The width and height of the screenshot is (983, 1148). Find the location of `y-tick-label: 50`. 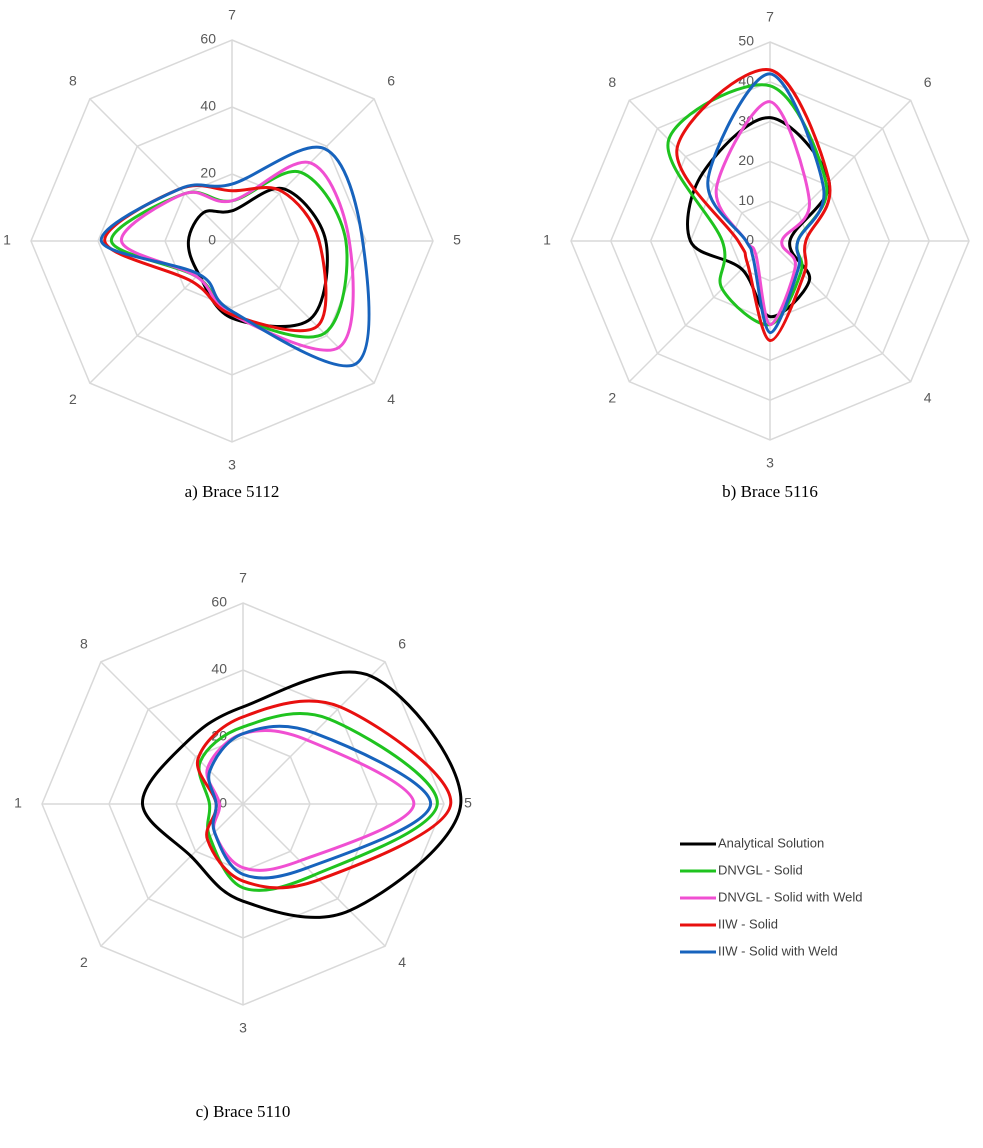

y-tick-label: 50 is located at coordinates (746, 41).